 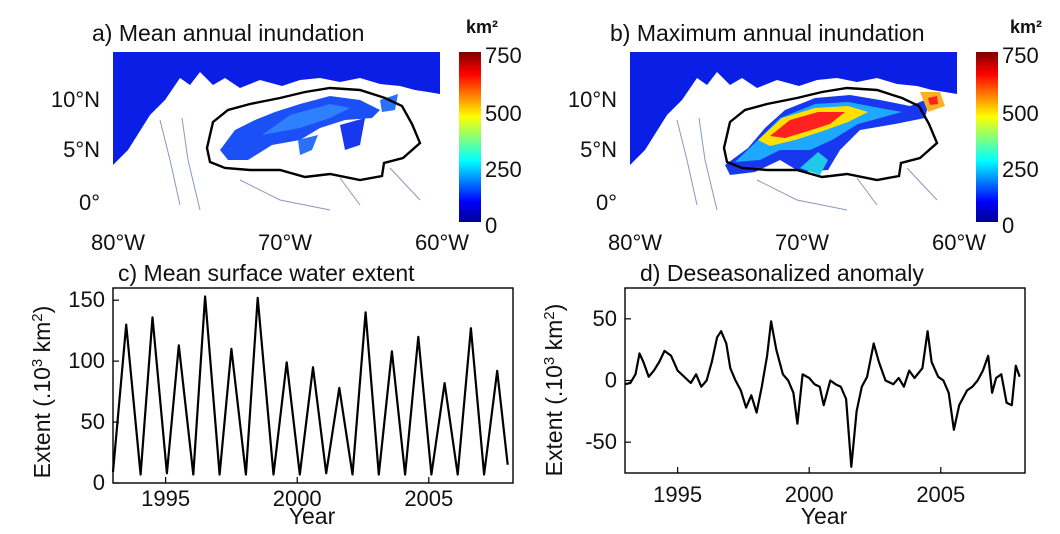 I want to click on panel-a-colorbar-tick: 250, so click(x=503, y=169).